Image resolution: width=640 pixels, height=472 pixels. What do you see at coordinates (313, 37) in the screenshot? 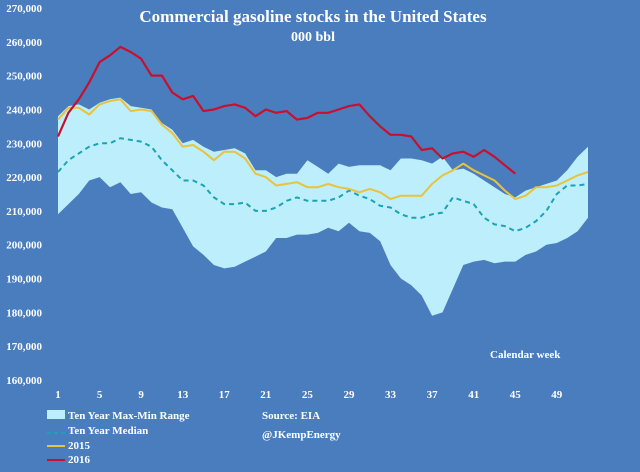
I see `chart-subtitle: 000 bbl` at bounding box center [313, 37].